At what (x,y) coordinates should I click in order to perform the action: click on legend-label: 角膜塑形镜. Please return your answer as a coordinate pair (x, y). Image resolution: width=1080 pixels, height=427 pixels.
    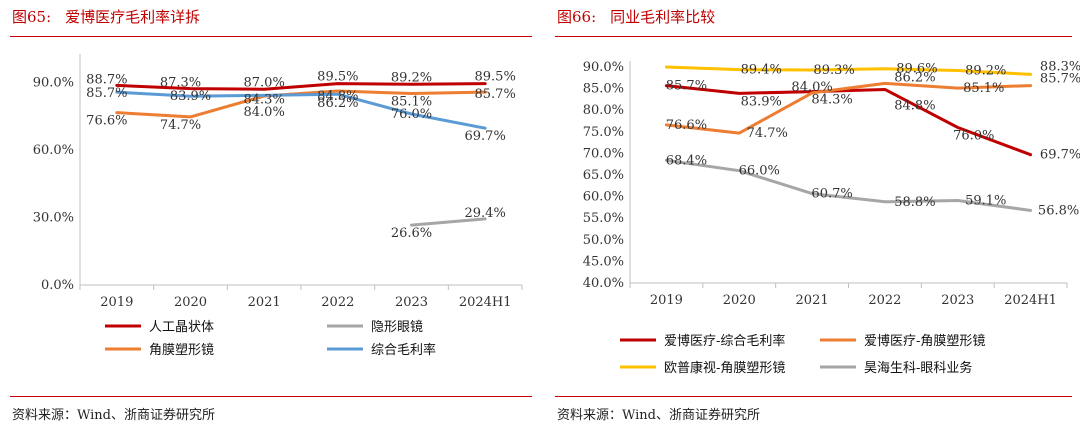
    Looking at the image, I should click on (181, 350).